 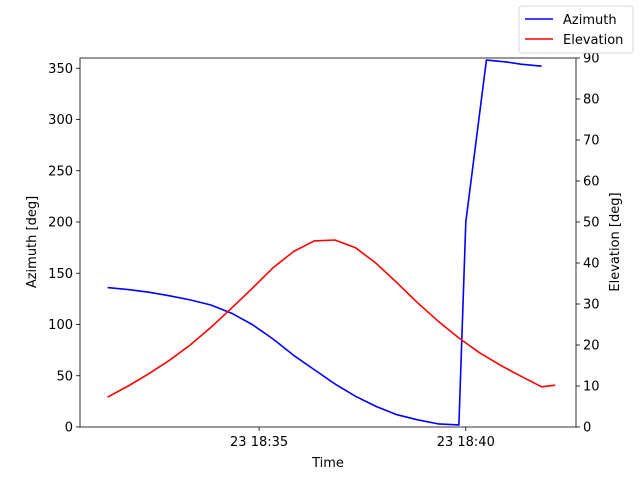 I want to click on y-left-tick-label: 200, so click(x=60, y=223).